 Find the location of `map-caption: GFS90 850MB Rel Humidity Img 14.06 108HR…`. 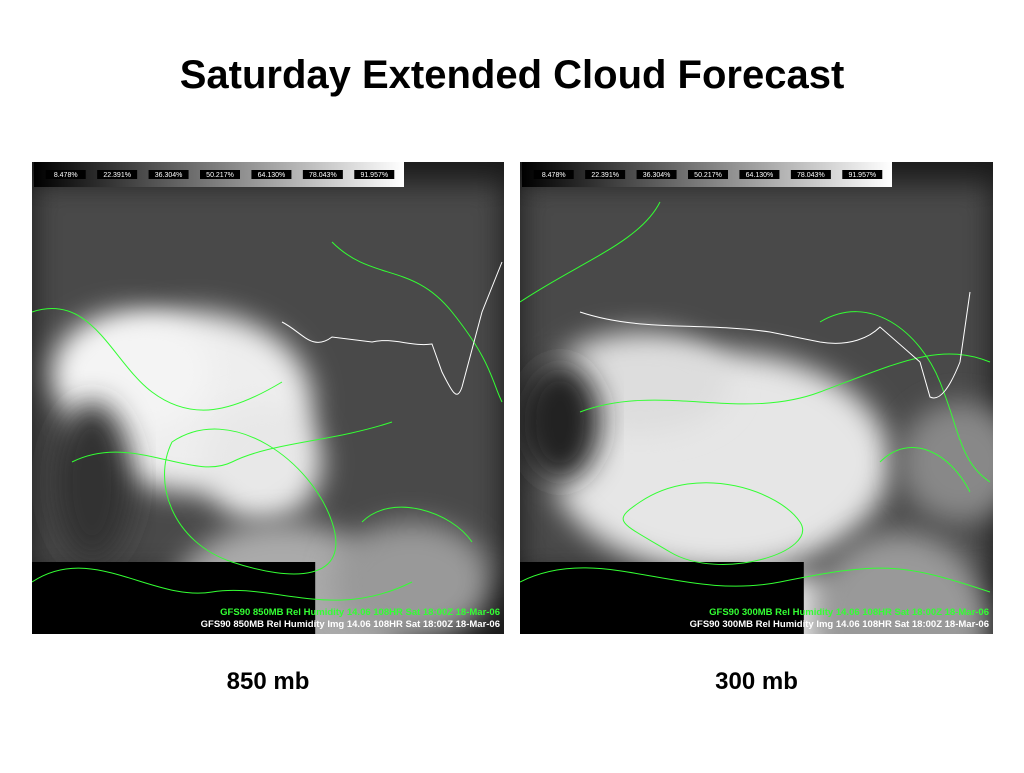

map-caption: GFS90 850MB Rel Humidity Img 14.06 108HR… is located at coordinates (350, 624).